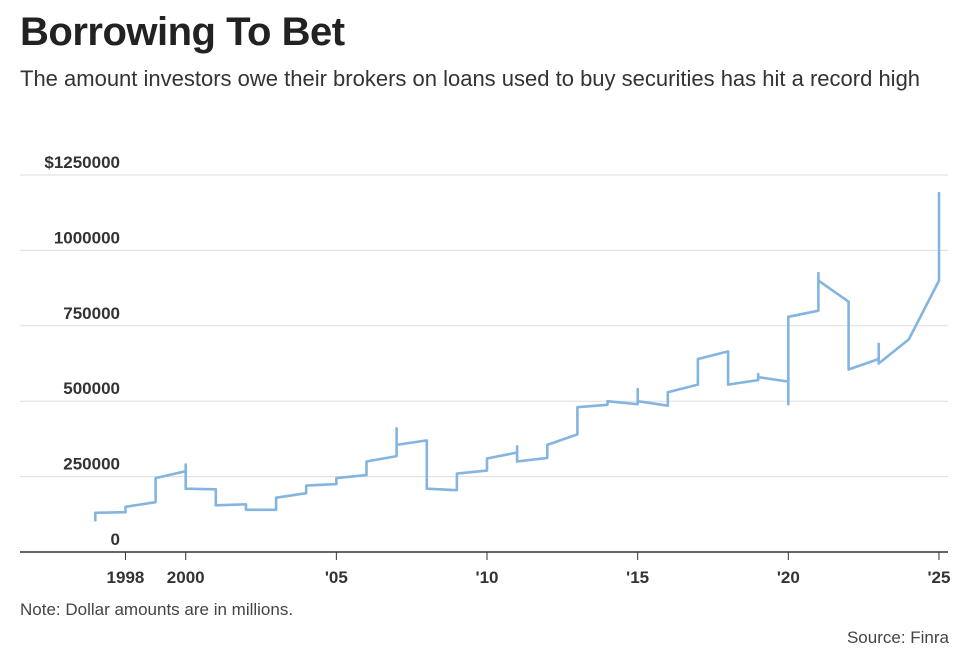 The image size is (973, 665). I want to click on chart-note: Note: Dollar amounts are in millions., so click(157, 609).